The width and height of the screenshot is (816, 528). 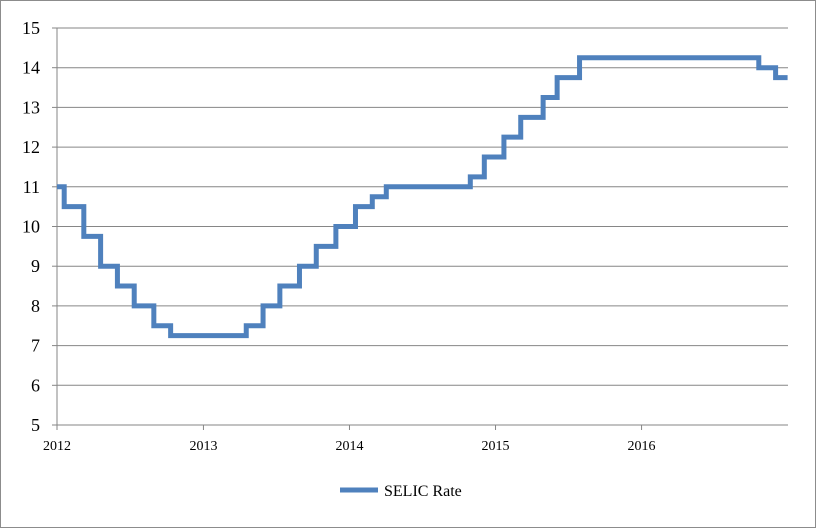 I want to click on x-tick-label: 2015, so click(x=496, y=446).